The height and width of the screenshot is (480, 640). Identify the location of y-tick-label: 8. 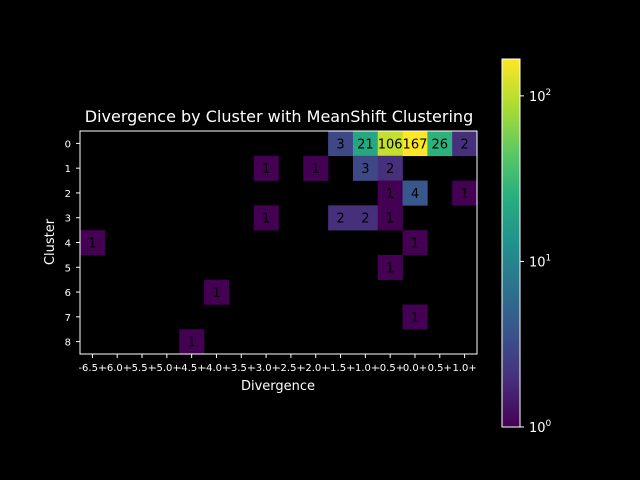
(68, 343).